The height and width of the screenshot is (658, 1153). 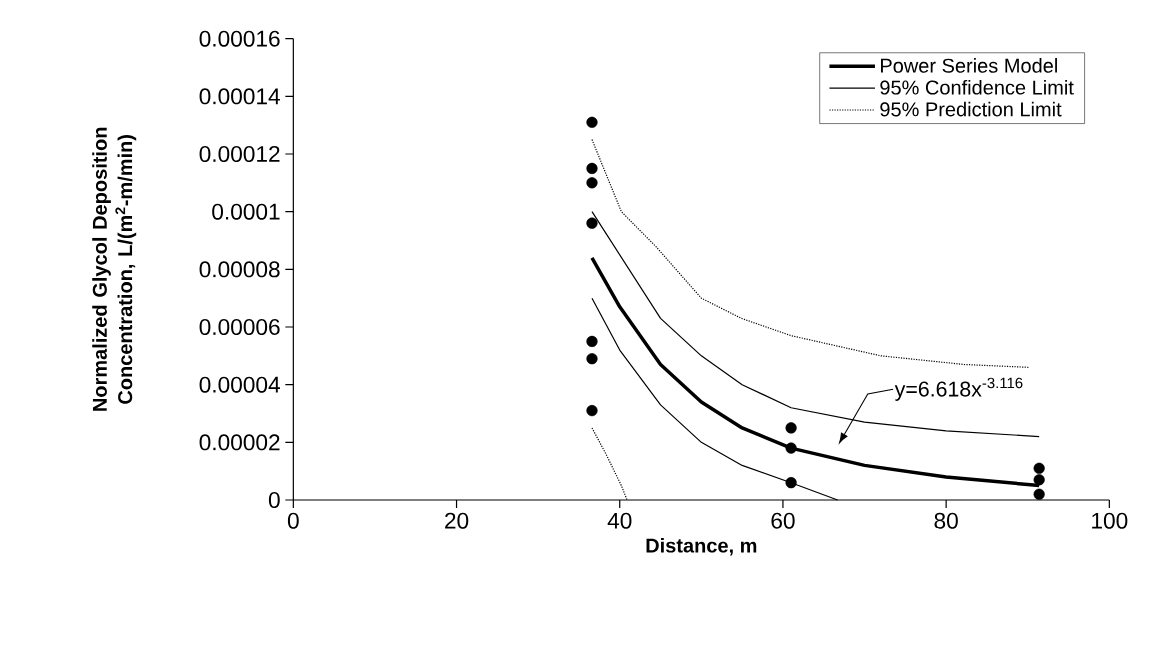 What do you see at coordinates (246, 211) in the screenshot?
I see `y-tick-label: 0.0001` at bounding box center [246, 211].